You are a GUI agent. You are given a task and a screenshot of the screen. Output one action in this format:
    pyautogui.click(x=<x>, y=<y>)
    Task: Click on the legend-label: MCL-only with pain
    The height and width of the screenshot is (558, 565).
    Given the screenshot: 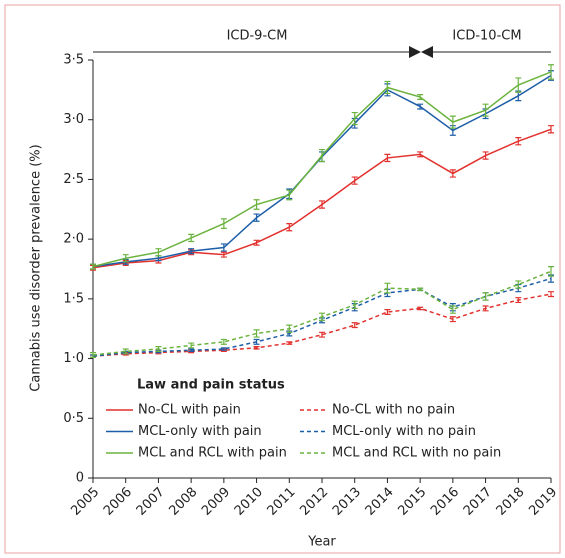 What is the action you would take?
    pyautogui.click(x=200, y=431)
    